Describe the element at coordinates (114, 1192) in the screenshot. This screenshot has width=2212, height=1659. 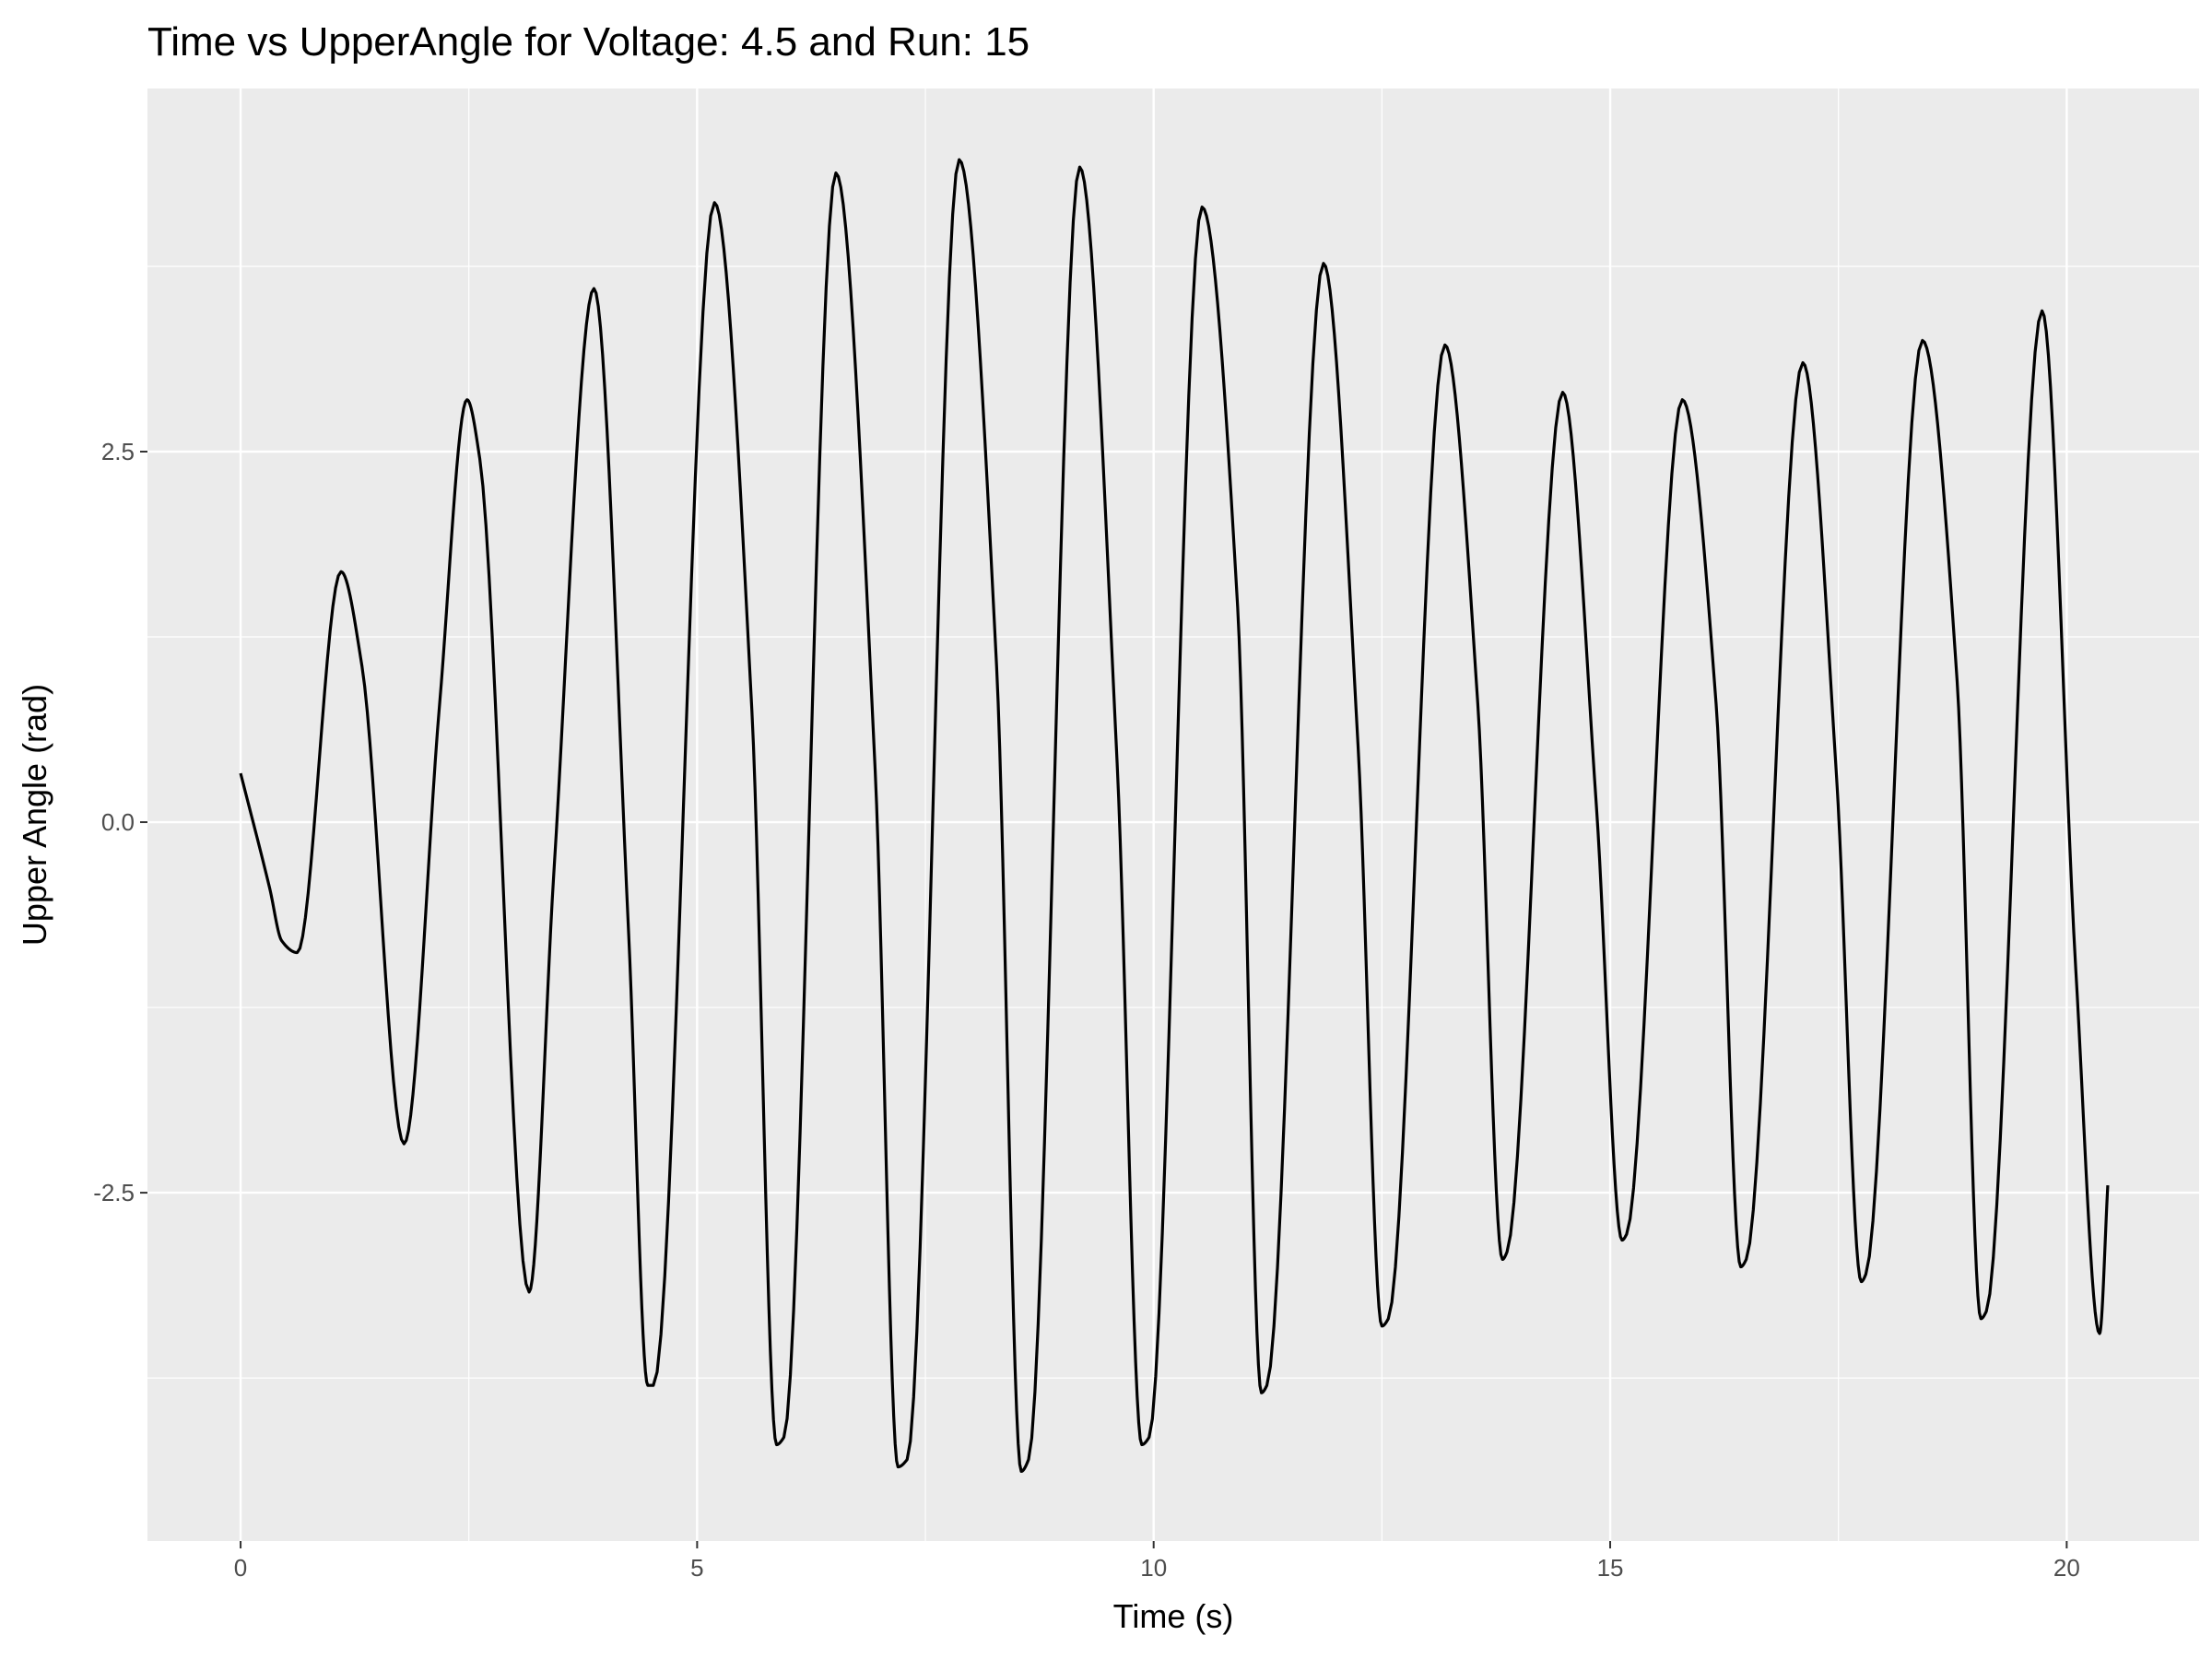
I see `y-tick-label: -2.5` at that location.